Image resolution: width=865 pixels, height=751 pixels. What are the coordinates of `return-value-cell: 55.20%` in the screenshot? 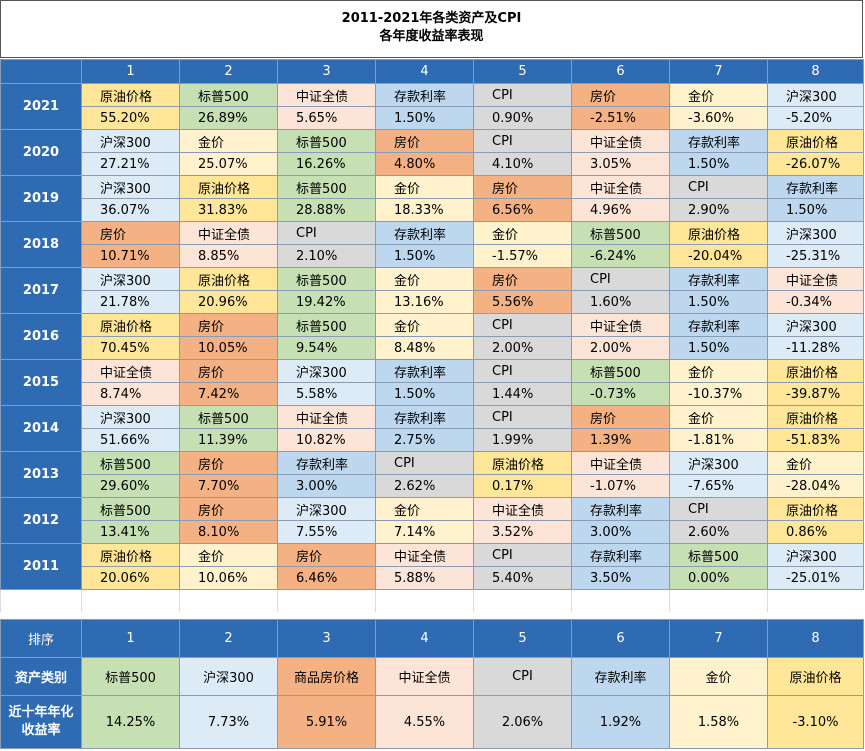 It's located at (130, 118).